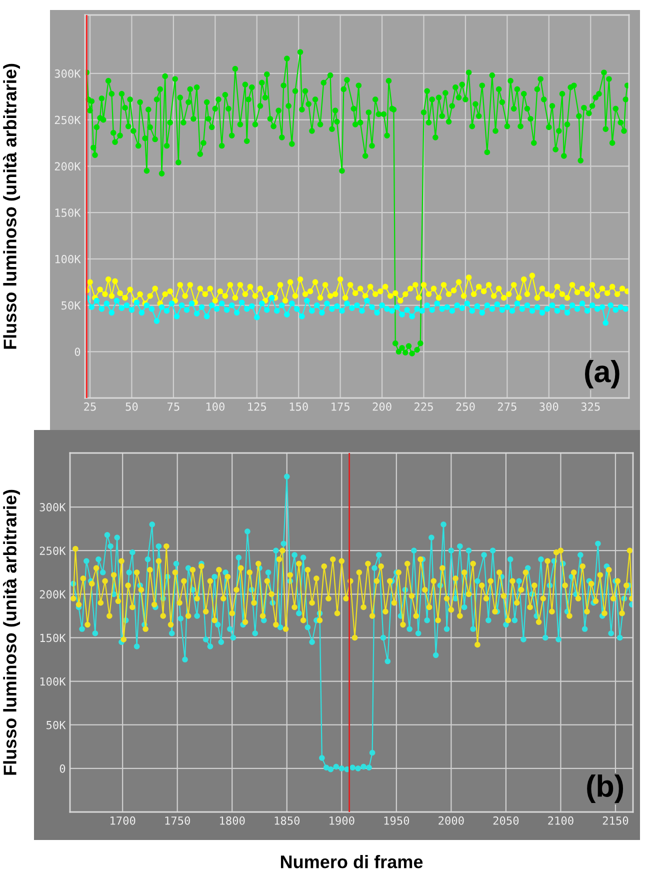 The width and height of the screenshot is (648, 881). I want to click on x-tick-label: 150, so click(299, 406).